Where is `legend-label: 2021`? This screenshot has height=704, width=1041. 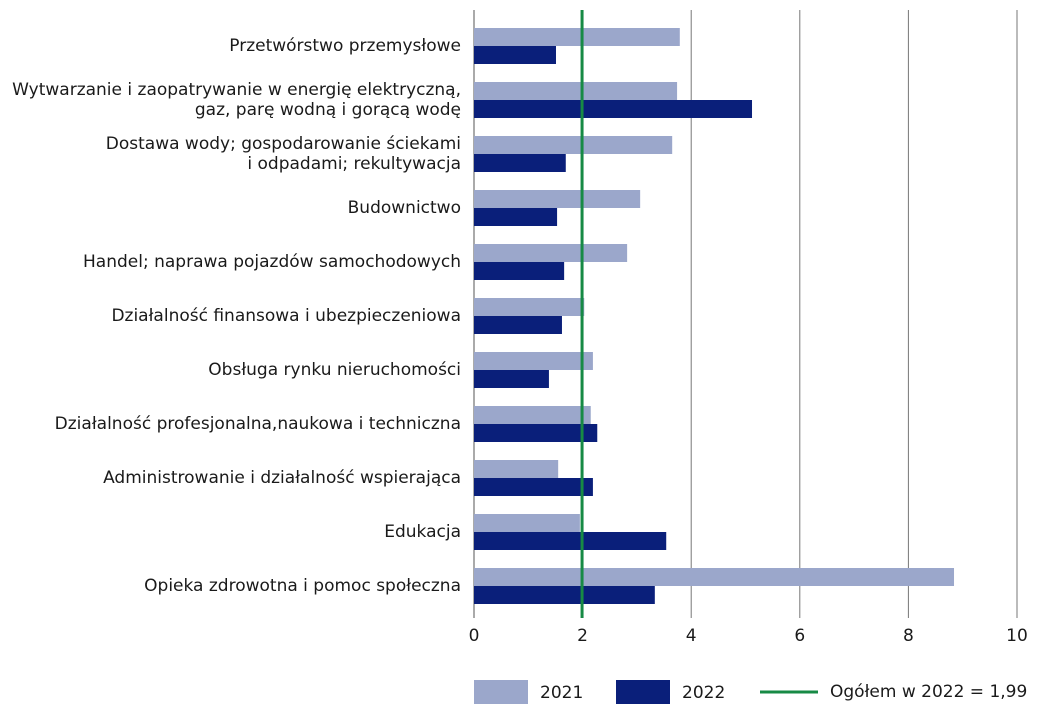
legend-label: 2021 is located at coordinates (561, 693).